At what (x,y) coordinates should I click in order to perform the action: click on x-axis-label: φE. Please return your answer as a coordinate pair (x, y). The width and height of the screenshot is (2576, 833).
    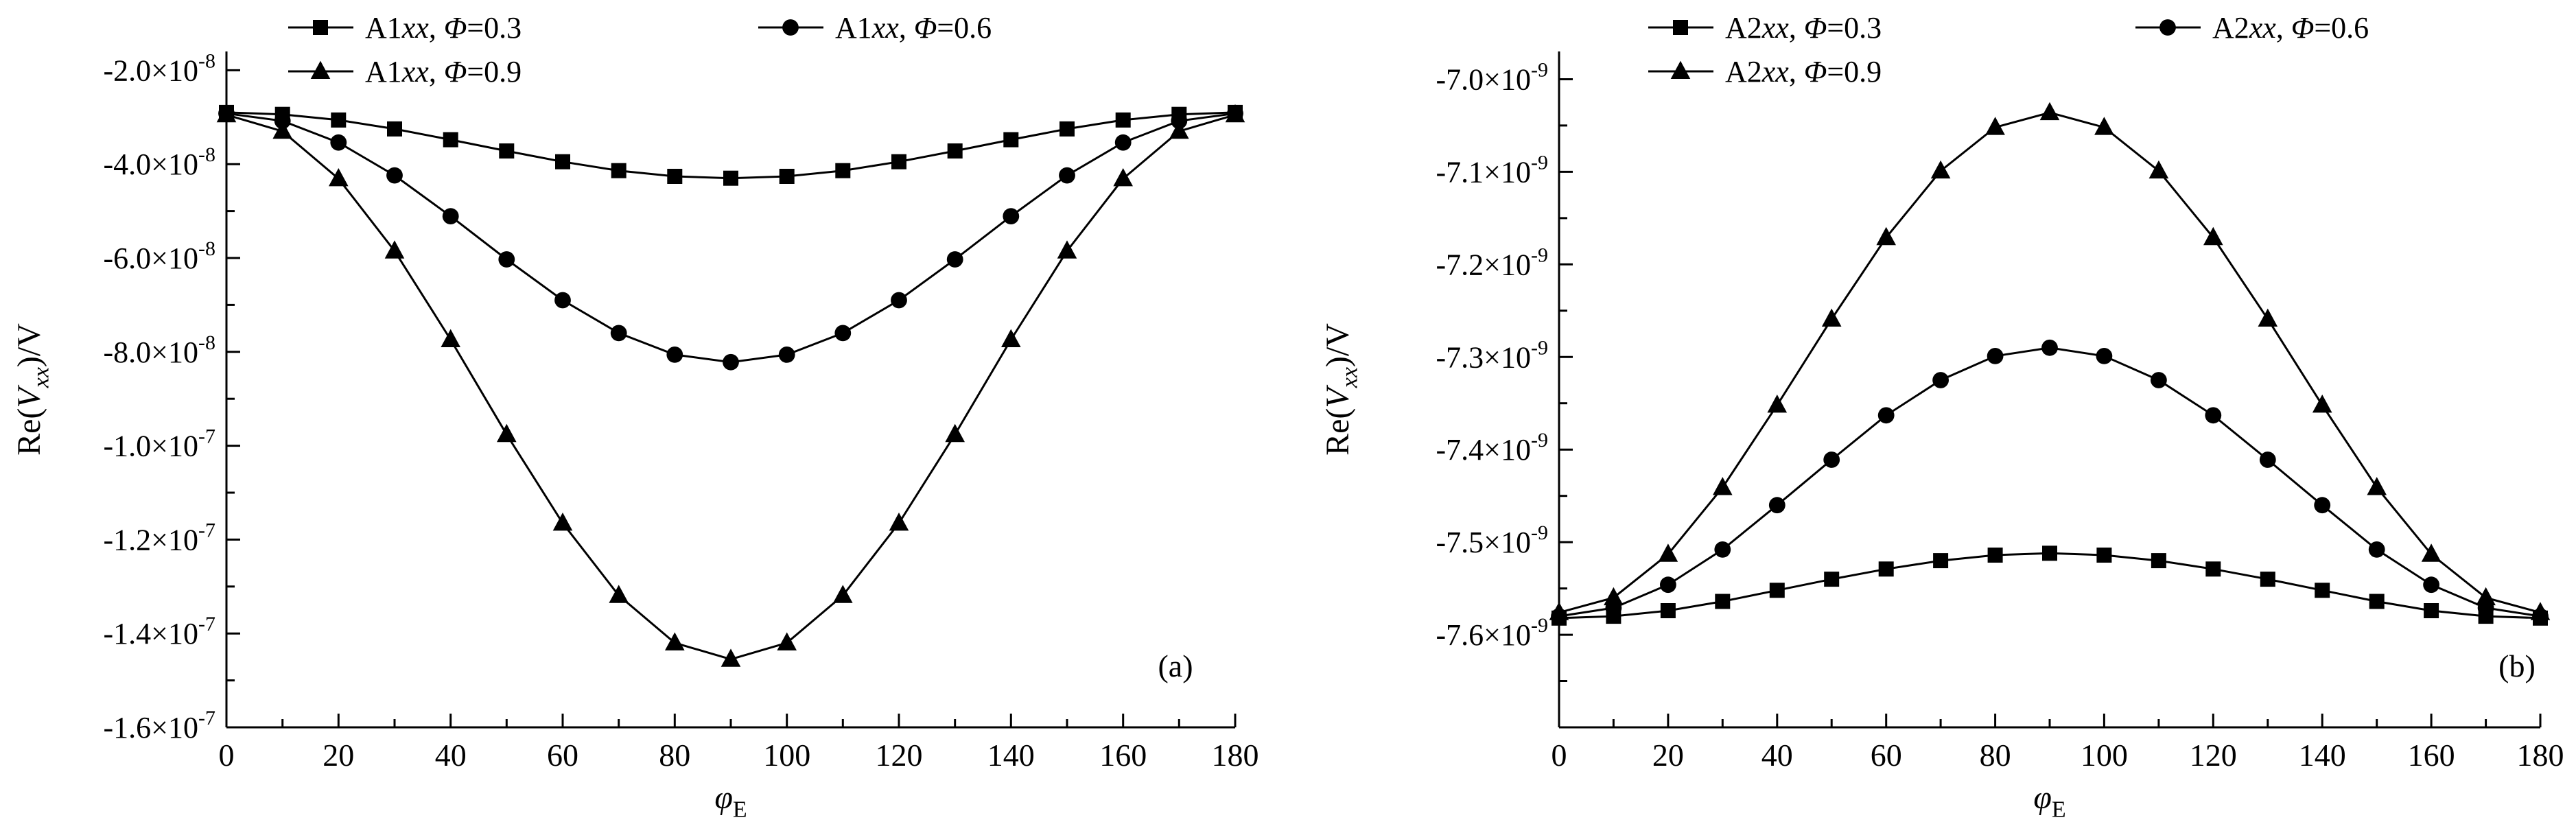
    Looking at the image, I should click on (2049, 801).